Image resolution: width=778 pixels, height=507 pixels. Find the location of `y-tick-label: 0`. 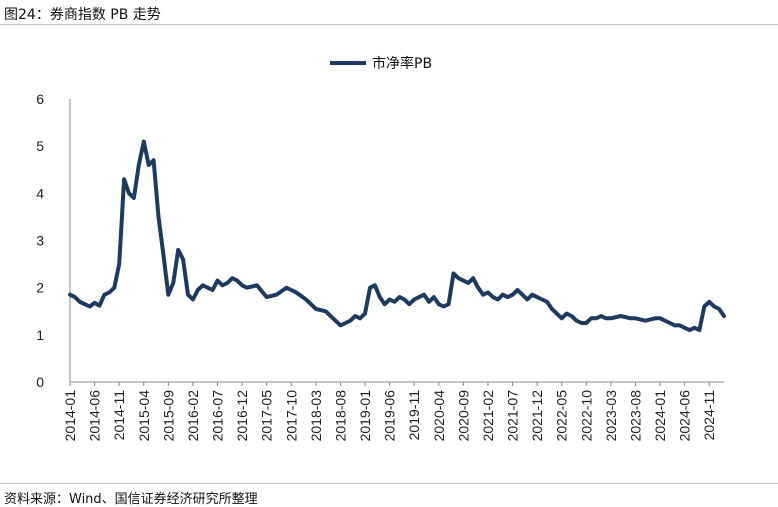

y-tick-label: 0 is located at coordinates (40, 382).